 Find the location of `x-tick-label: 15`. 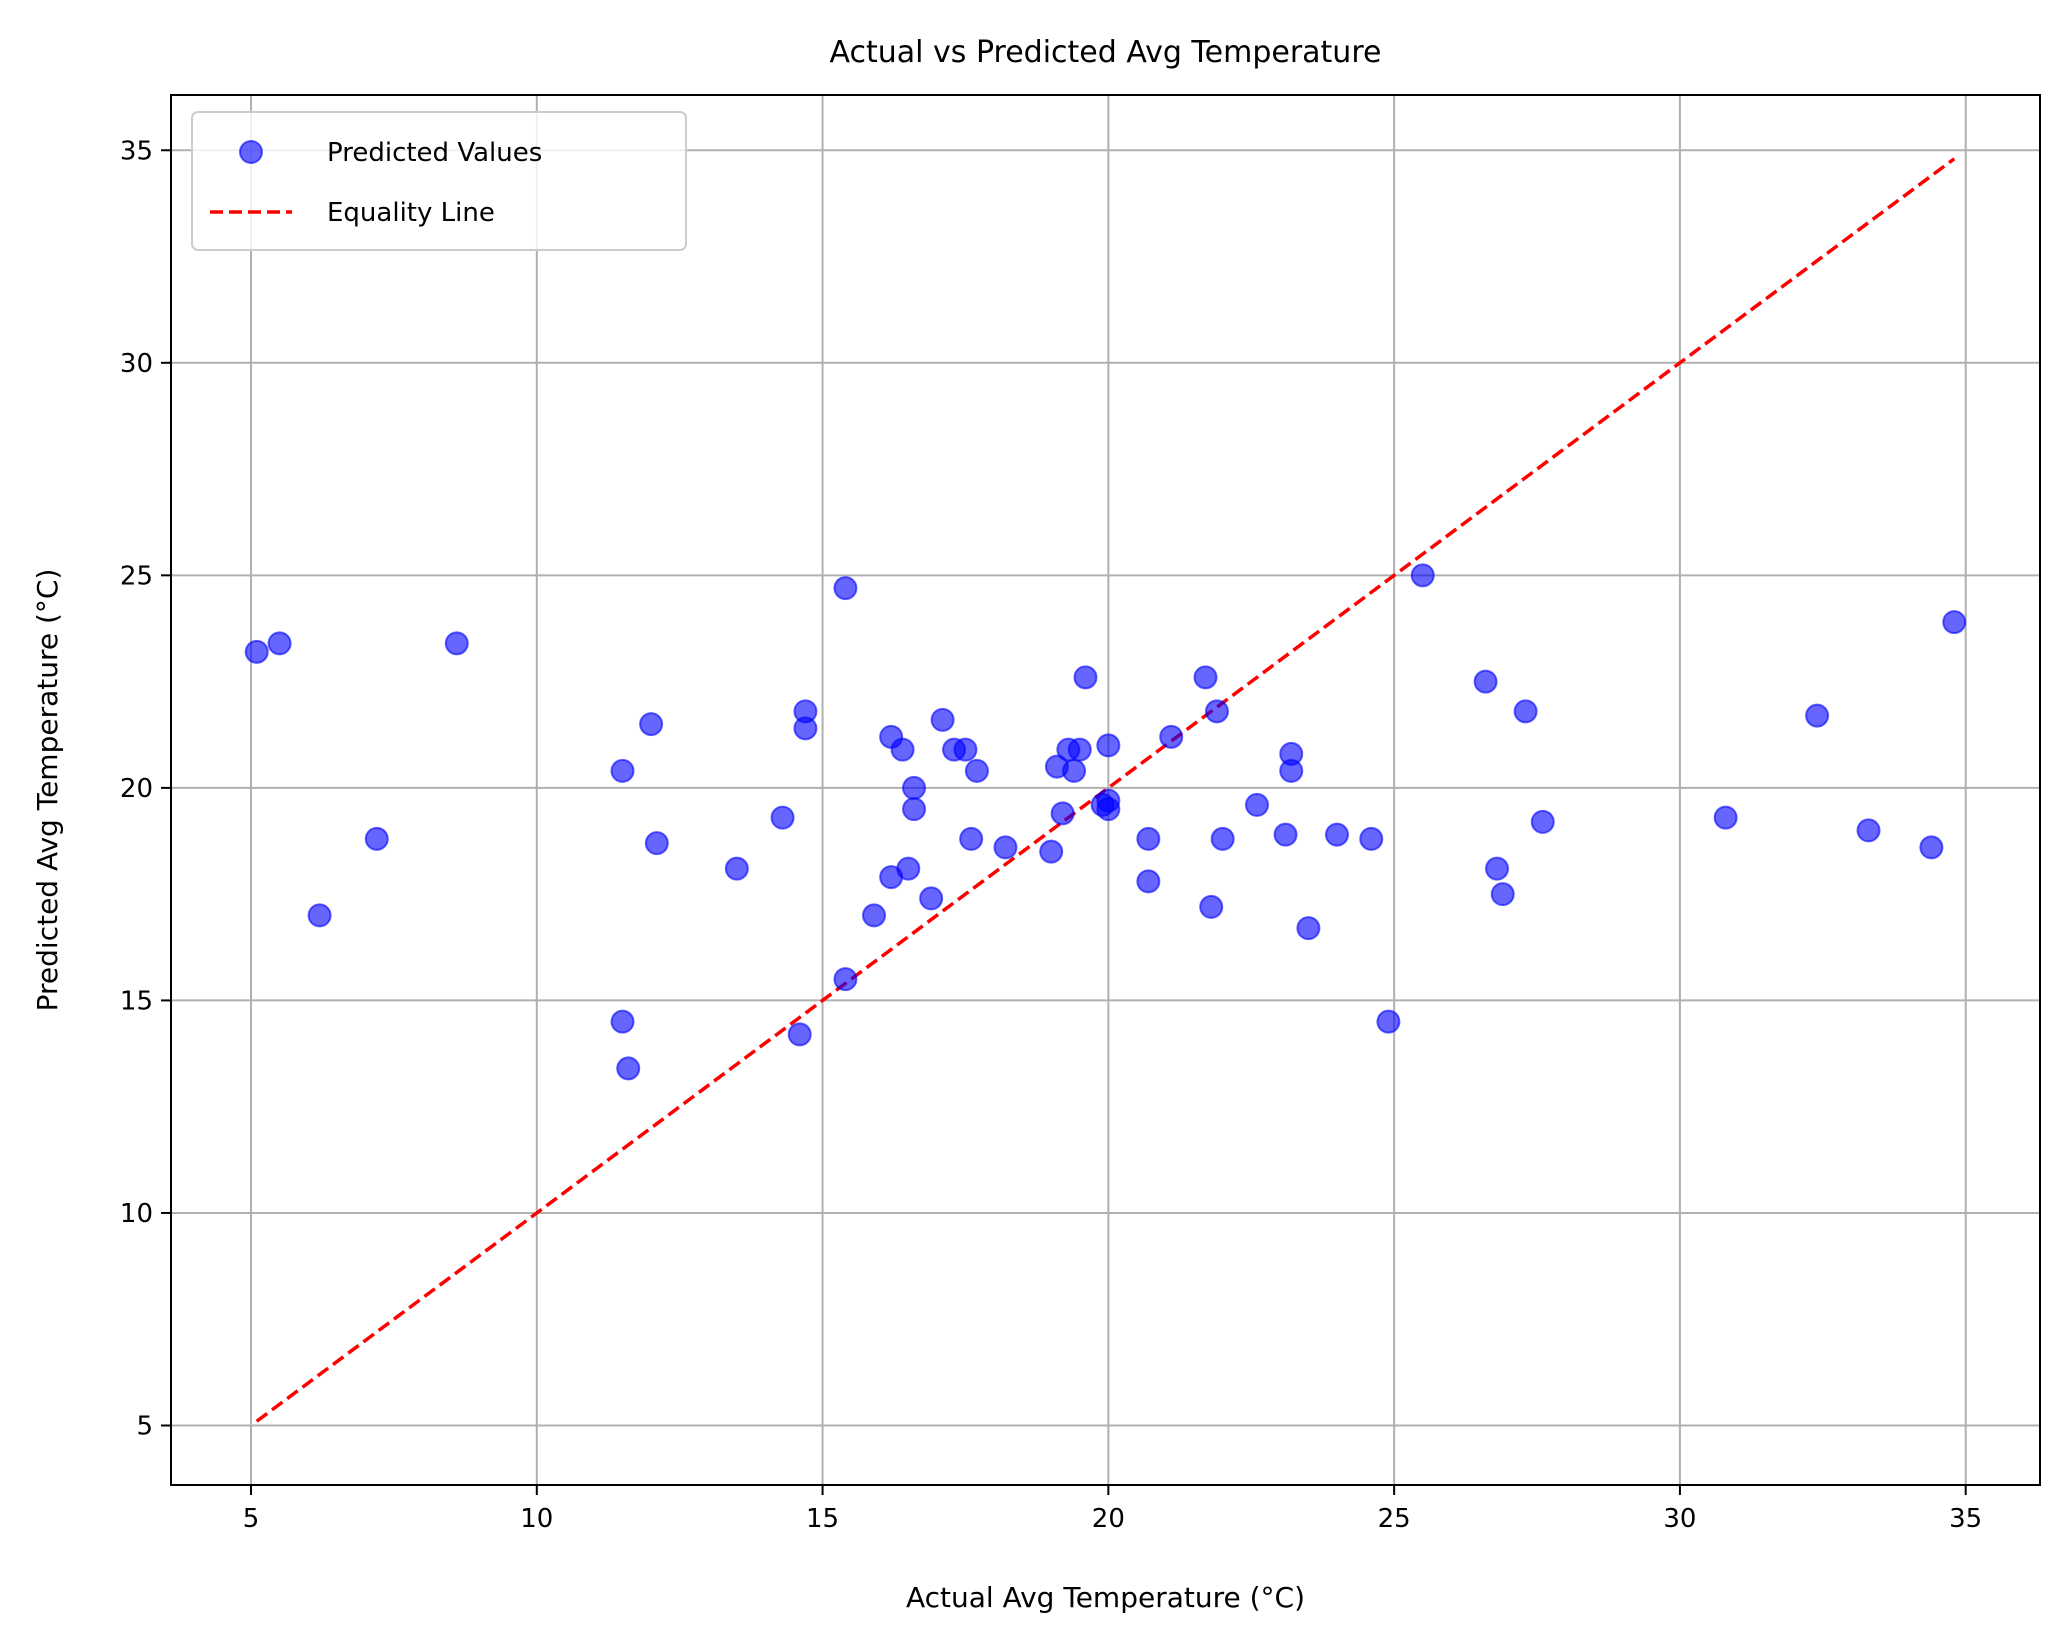

x-tick-label: 15 is located at coordinates (822, 1519).